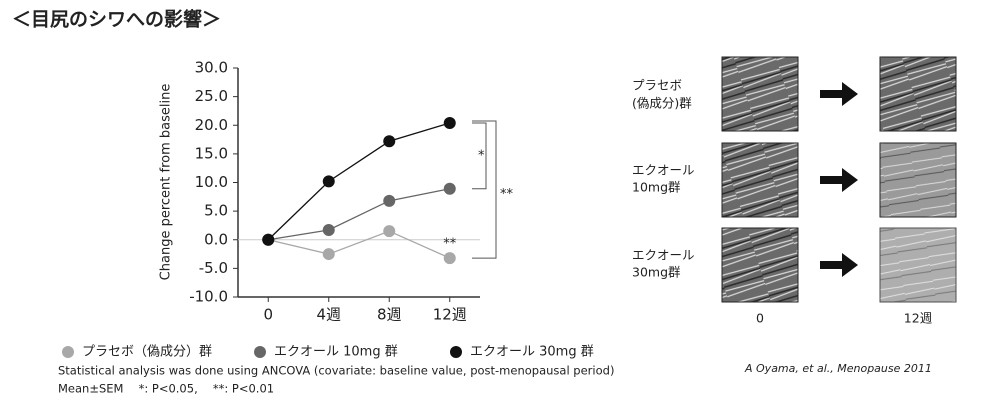 This screenshot has width=1000, height=406. What do you see at coordinates (328, 315) in the screenshot?
I see `x-tick-label: 4週` at bounding box center [328, 315].